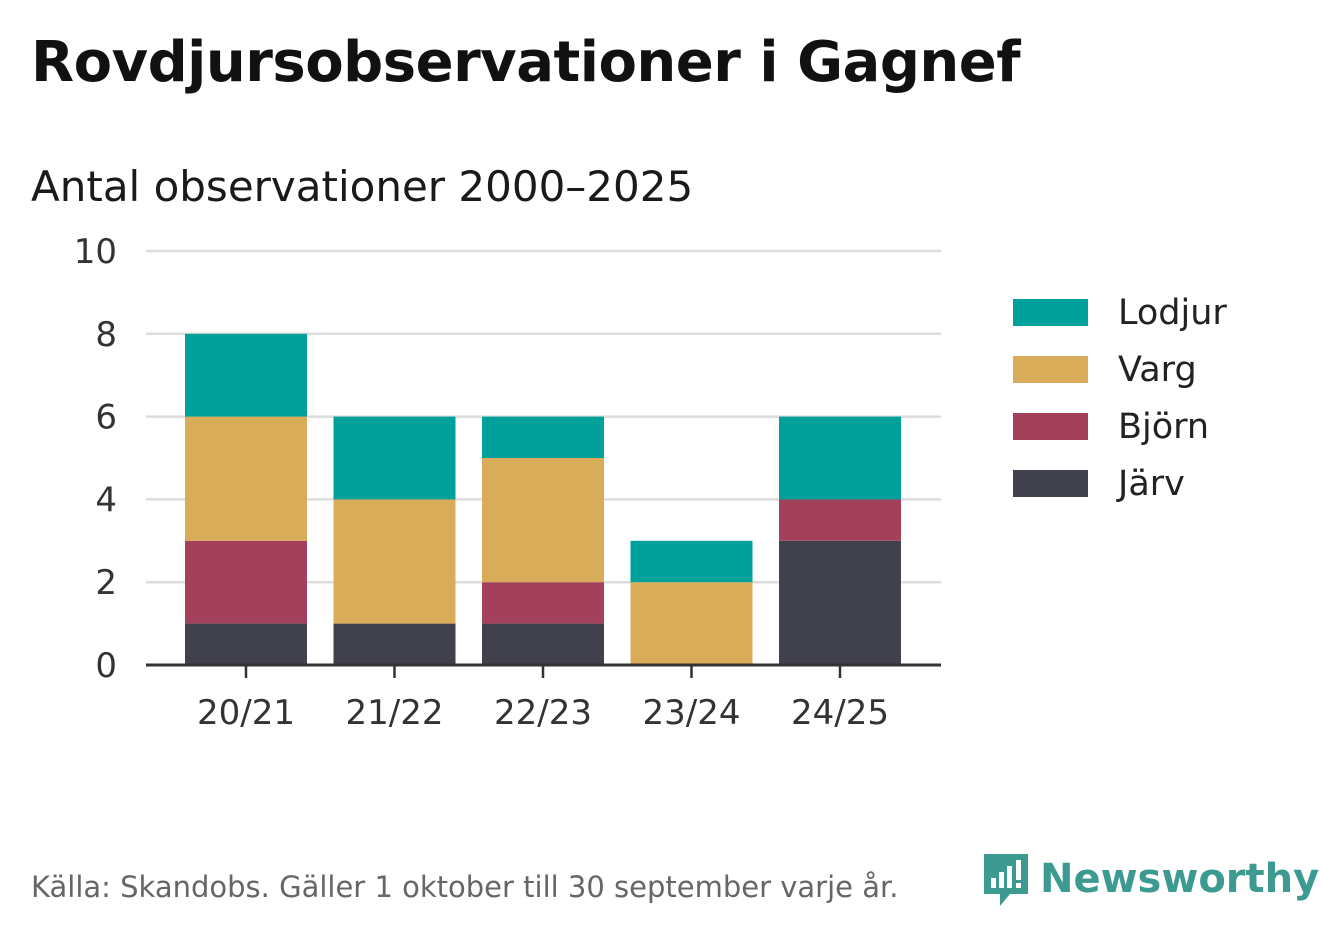  I want to click on newsworthy-logo-icon, so click(1006, 880).